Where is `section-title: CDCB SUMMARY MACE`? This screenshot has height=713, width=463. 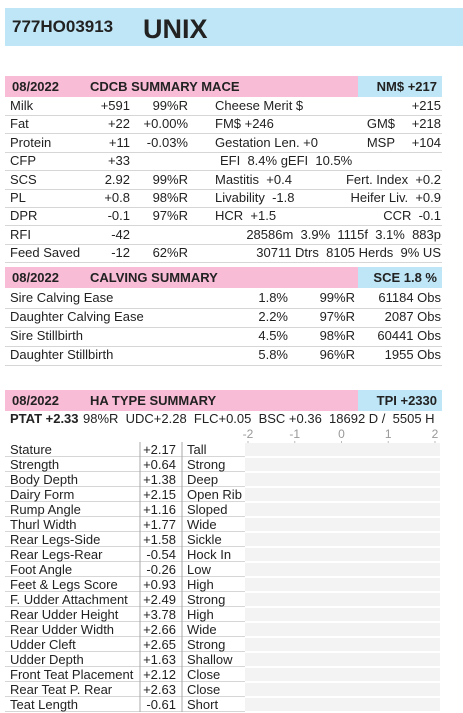 section-title: CDCB SUMMARY MACE is located at coordinates (165, 86).